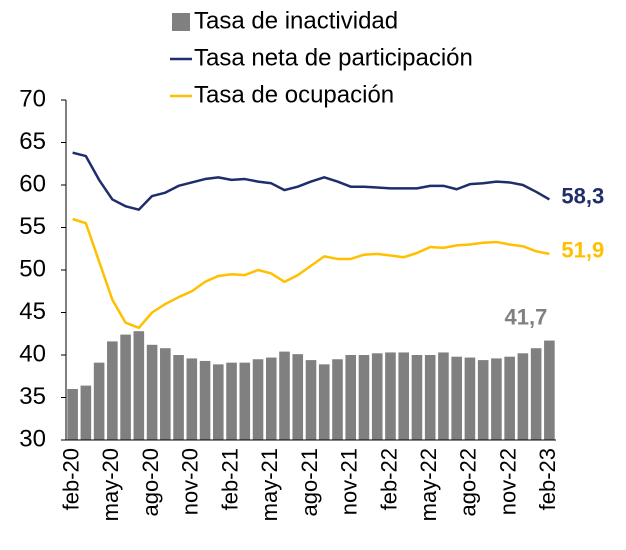  I want to click on x-tick-label: feb-20, so click(70, 479).